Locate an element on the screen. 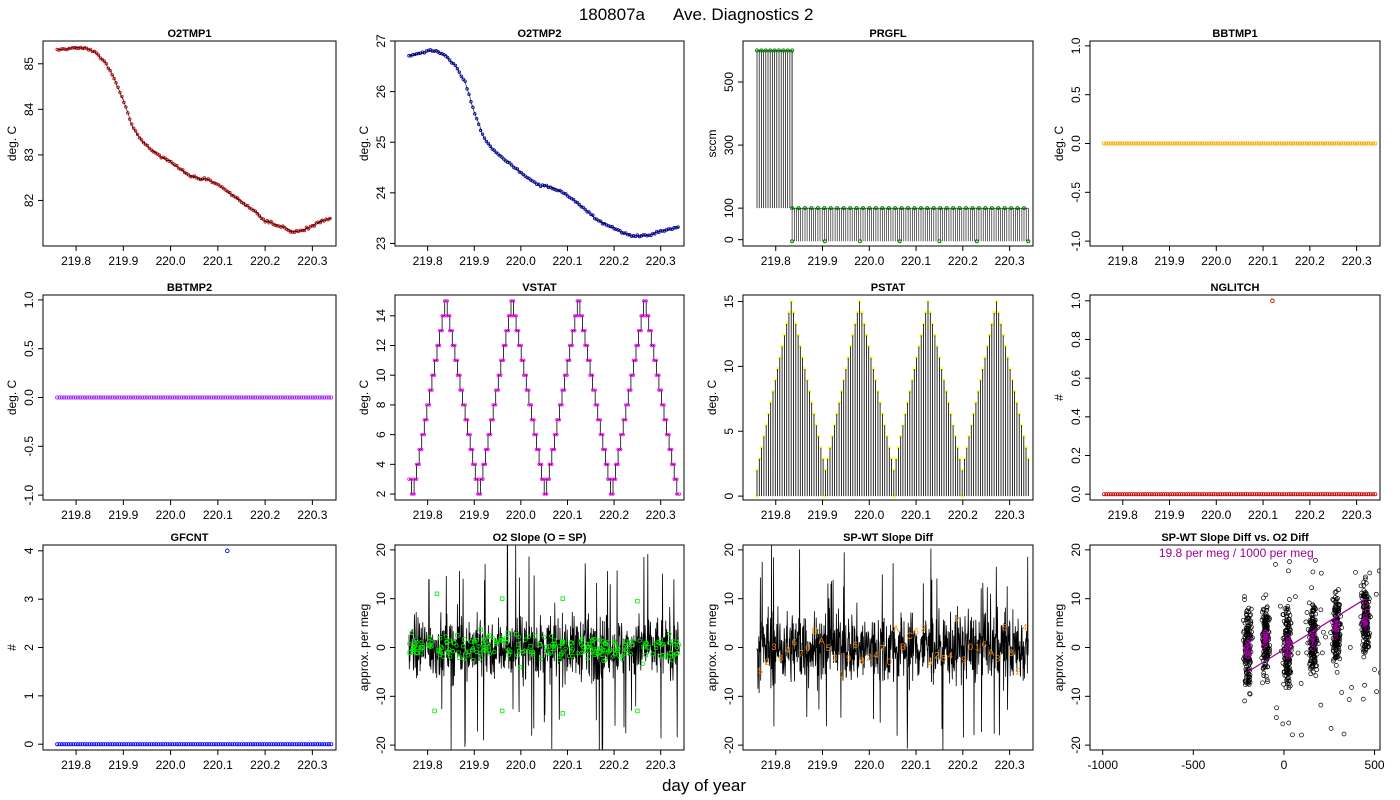  prgfl-low-point is located at coordinates (899, 241).